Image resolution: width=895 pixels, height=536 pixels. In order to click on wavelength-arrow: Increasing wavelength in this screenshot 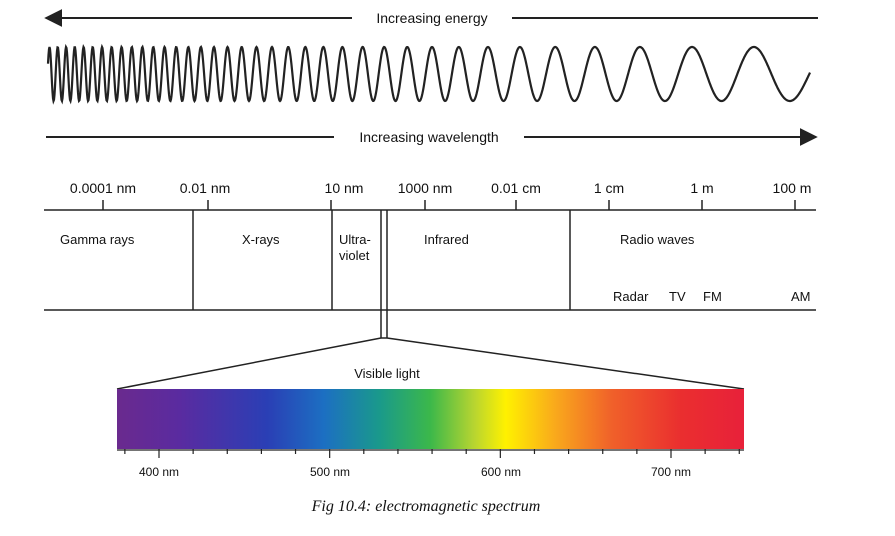, I will do `click(432, 137)`.